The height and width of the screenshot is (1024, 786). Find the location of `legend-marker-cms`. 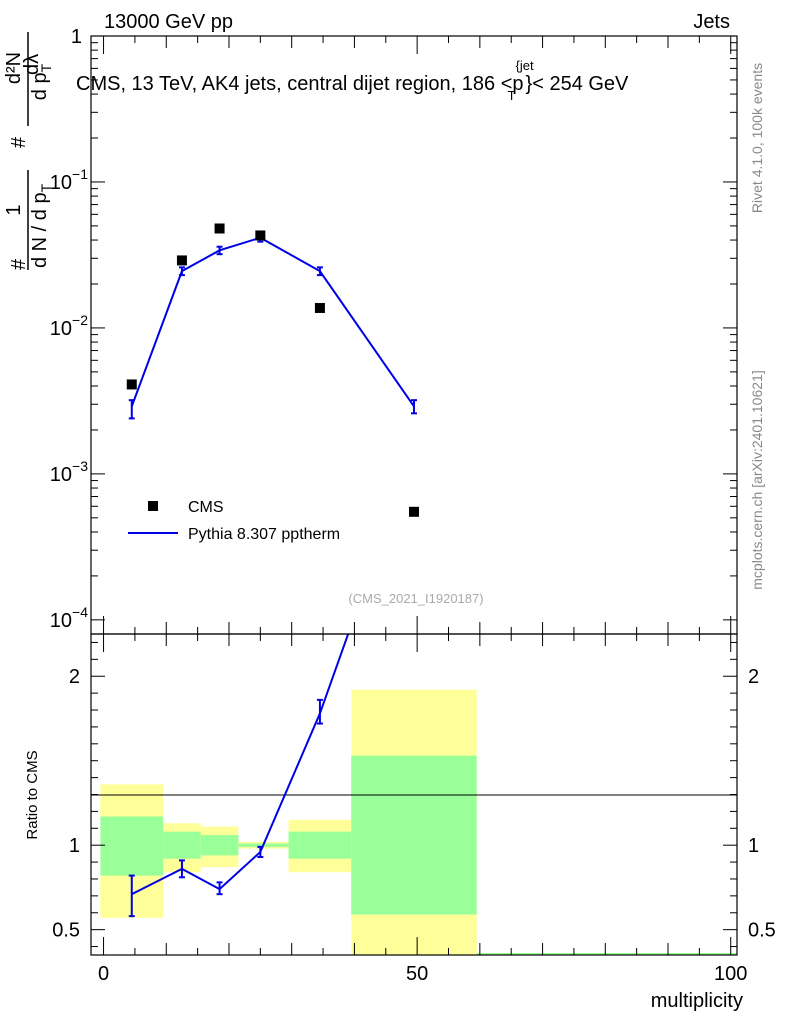

legend-marker-cms is located at coordinates (153, 506).